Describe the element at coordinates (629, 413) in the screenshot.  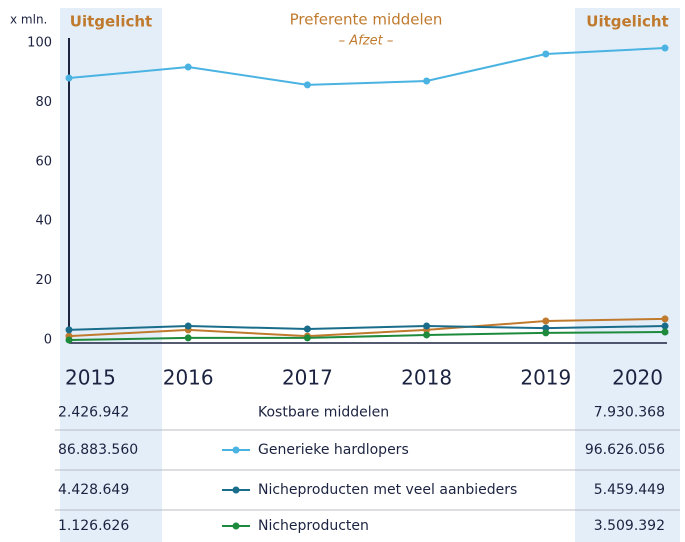
I see `table-cell: 7.930.368` at that location.